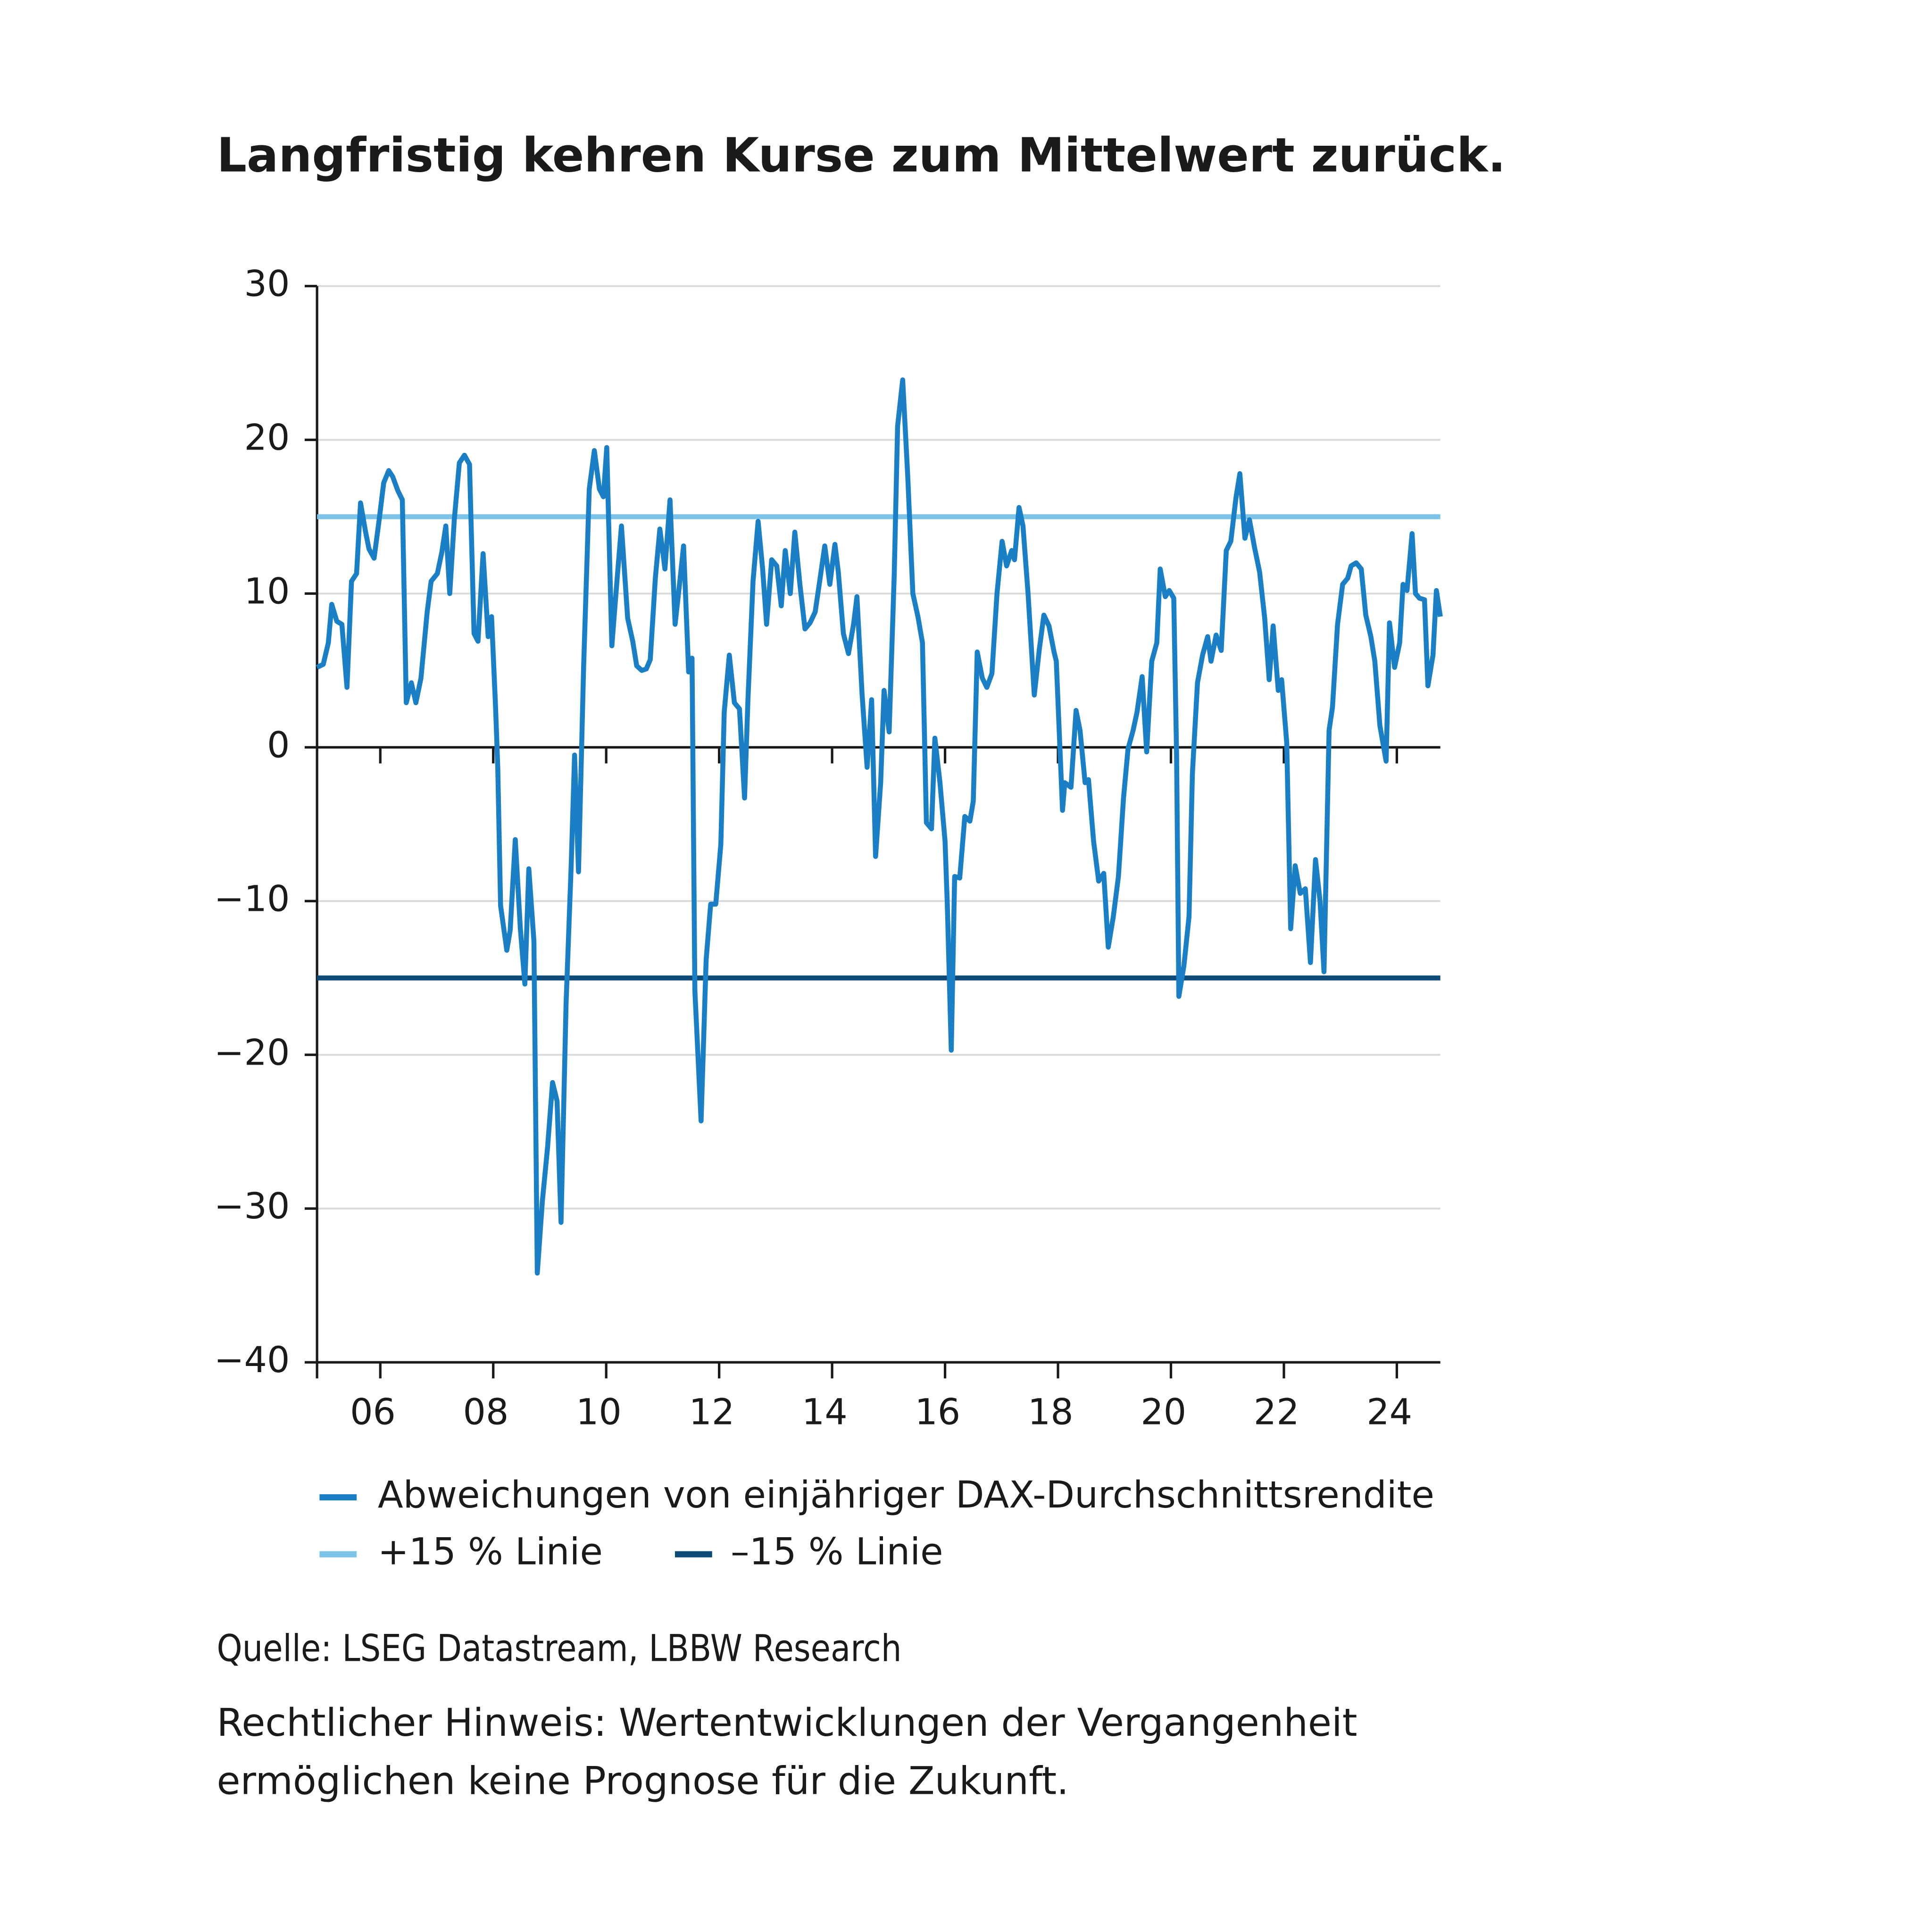  Describe the element at coordinates (837, 1552) in the screenshot. I see `legend-label: –15 % Linie` at that location.